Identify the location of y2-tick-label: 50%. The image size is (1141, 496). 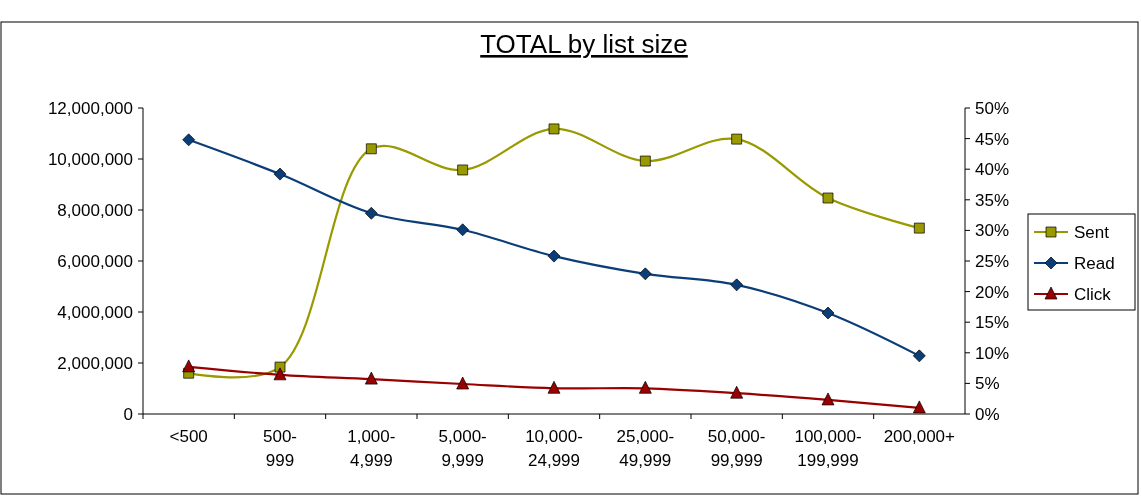
(992, 108).